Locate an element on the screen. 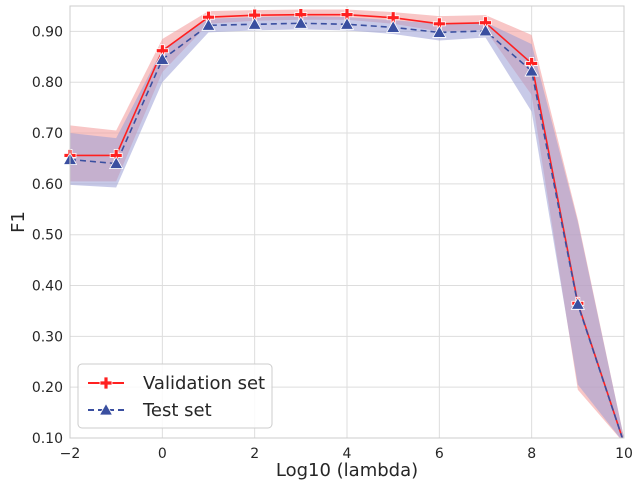  y-tick-label: 0.60 is located at coordinates (47, 185).